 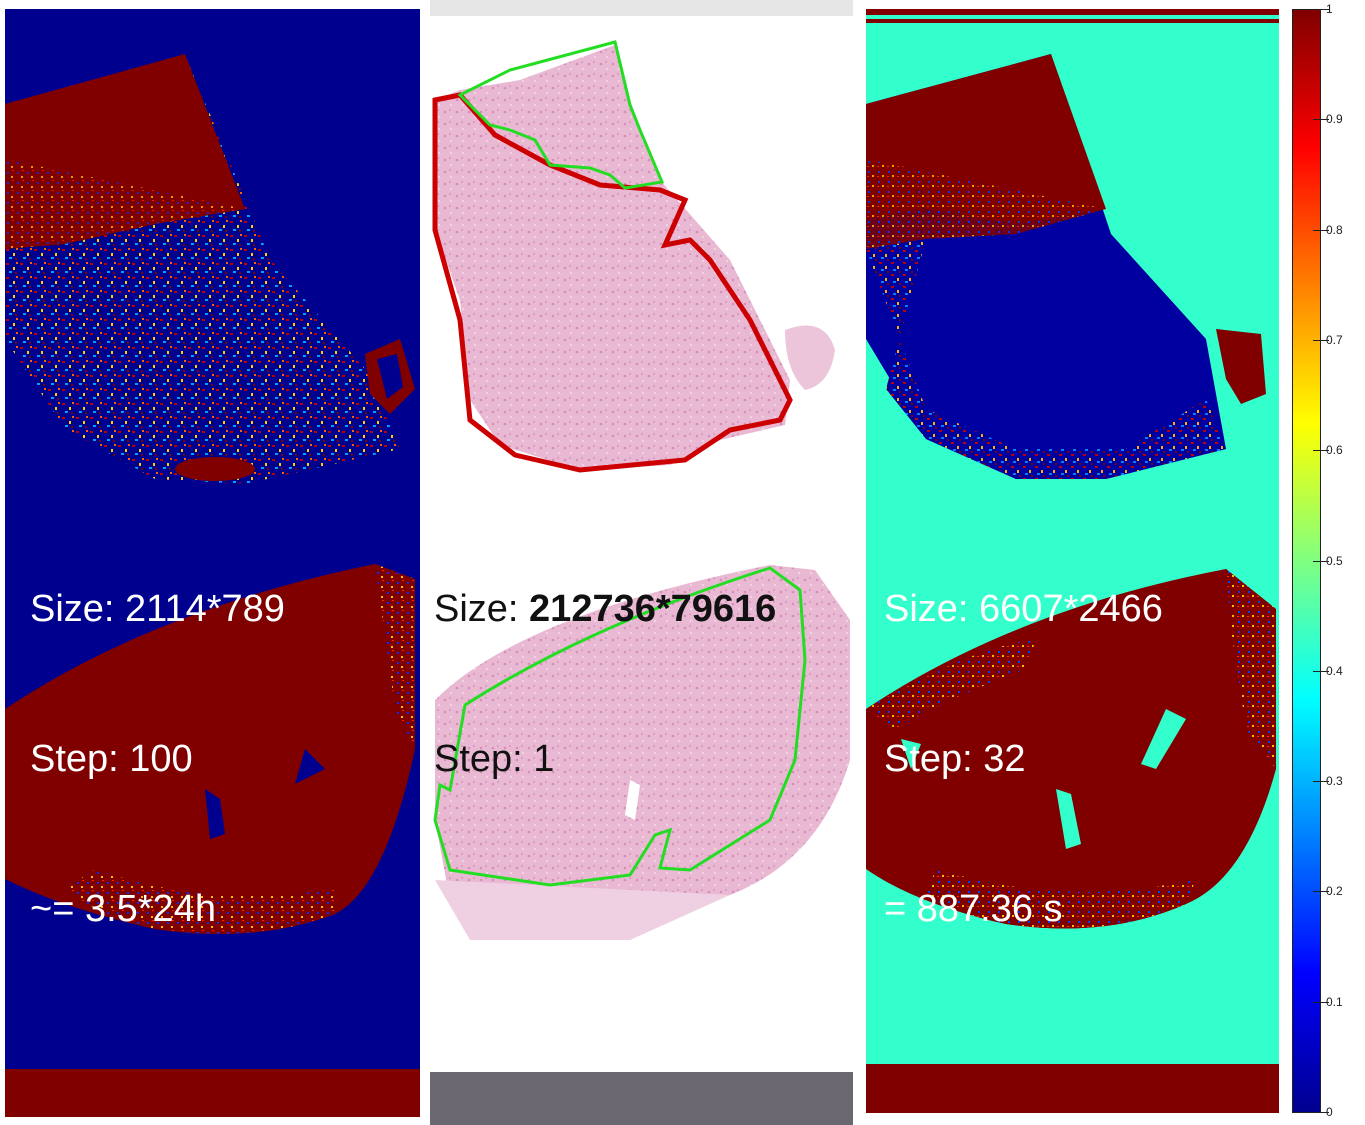 I want to click on middle-bottom-tissue, so click(x=642, y=740).